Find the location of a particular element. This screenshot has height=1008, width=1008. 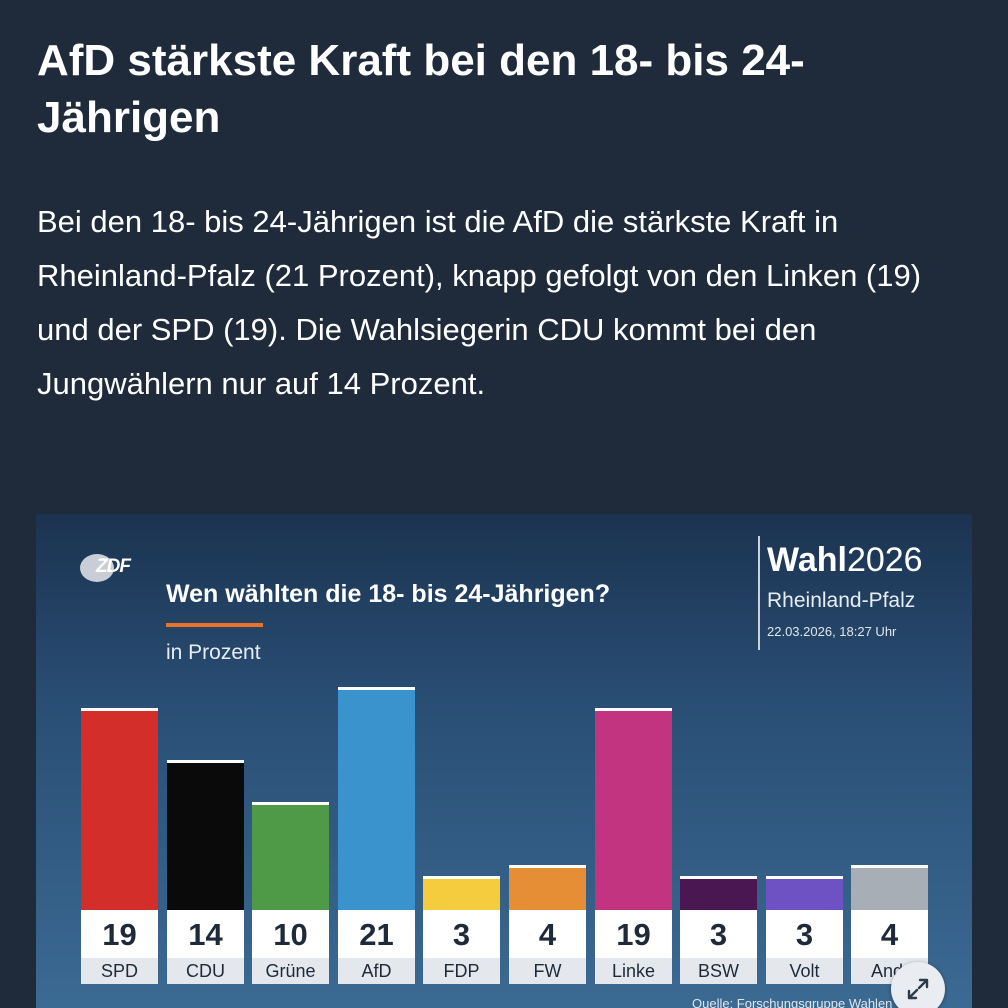

bar-volt: 3 Volt is located at coordinates (804, 761).